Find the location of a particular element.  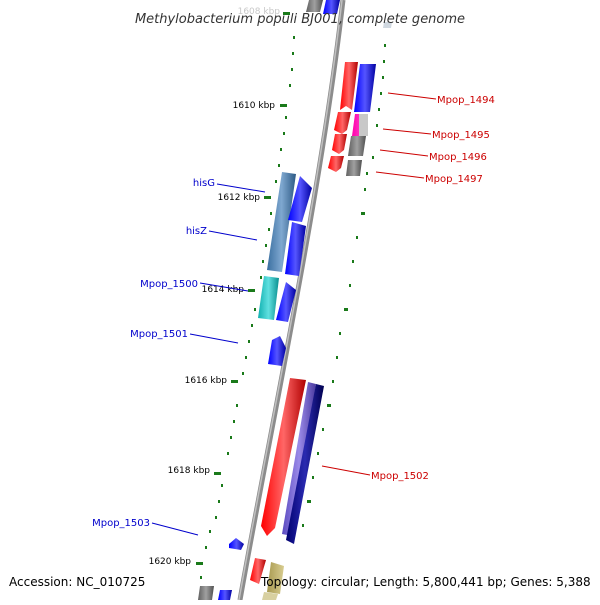

accession-label: Accession: NC_010725 is located at coordinates (77, 582).